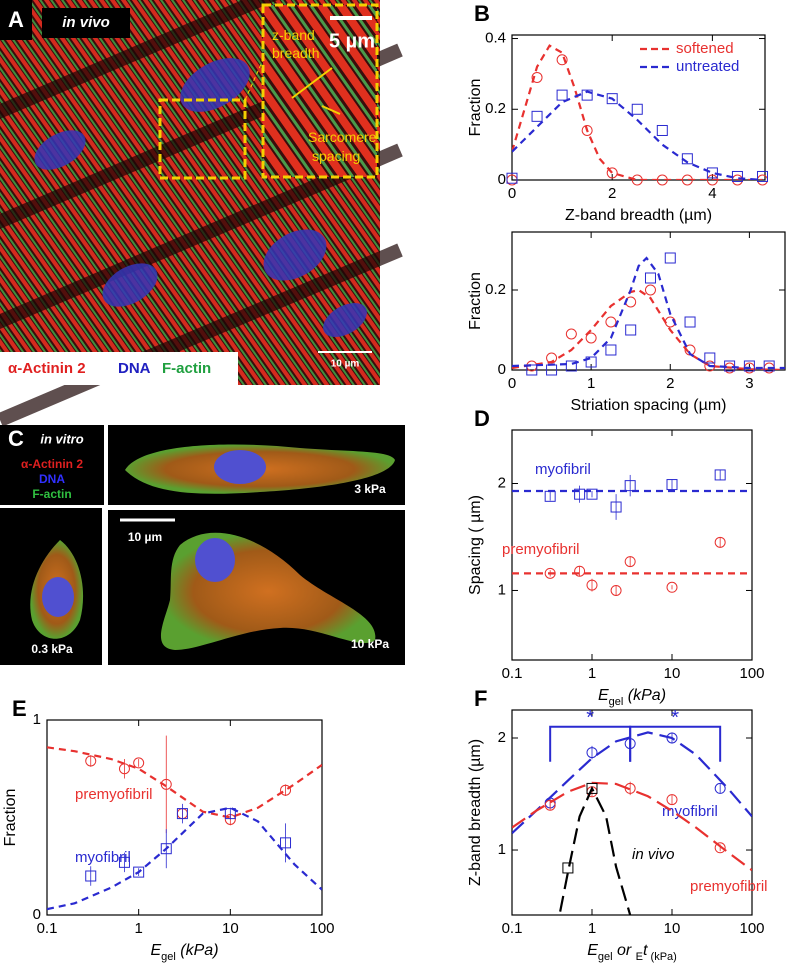  I want to click on x-tick-label: 2, so click(670, 383).